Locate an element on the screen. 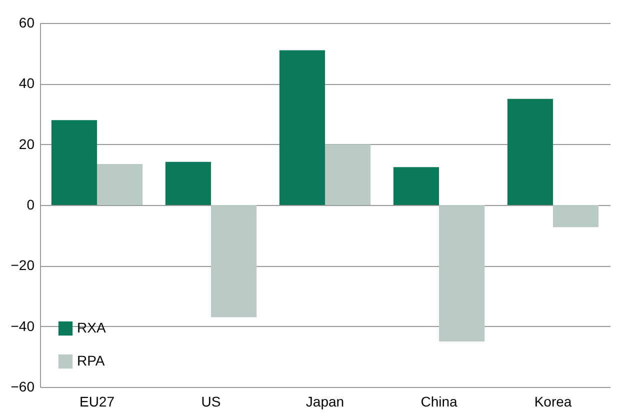  x-tick-label: Japan is located at coordinates (325, 402).